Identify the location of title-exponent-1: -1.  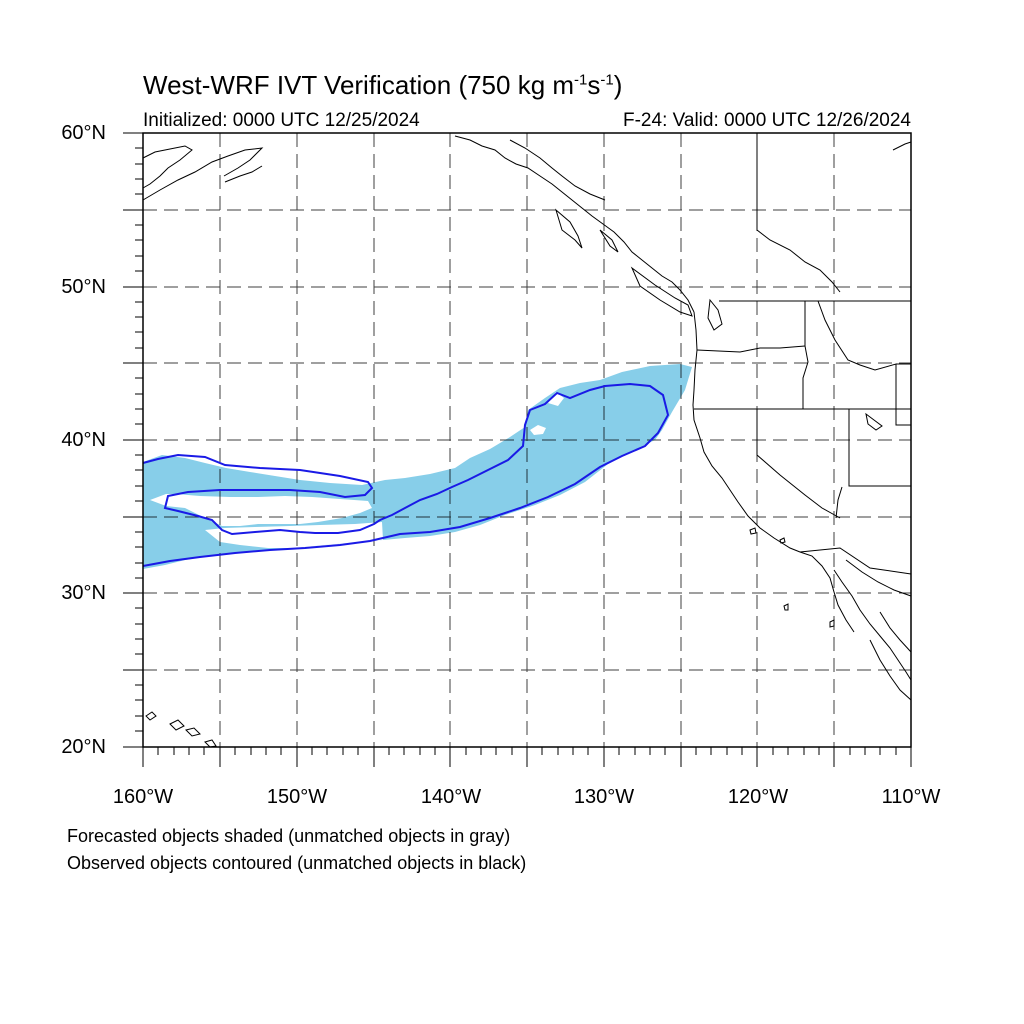
(581, 80).